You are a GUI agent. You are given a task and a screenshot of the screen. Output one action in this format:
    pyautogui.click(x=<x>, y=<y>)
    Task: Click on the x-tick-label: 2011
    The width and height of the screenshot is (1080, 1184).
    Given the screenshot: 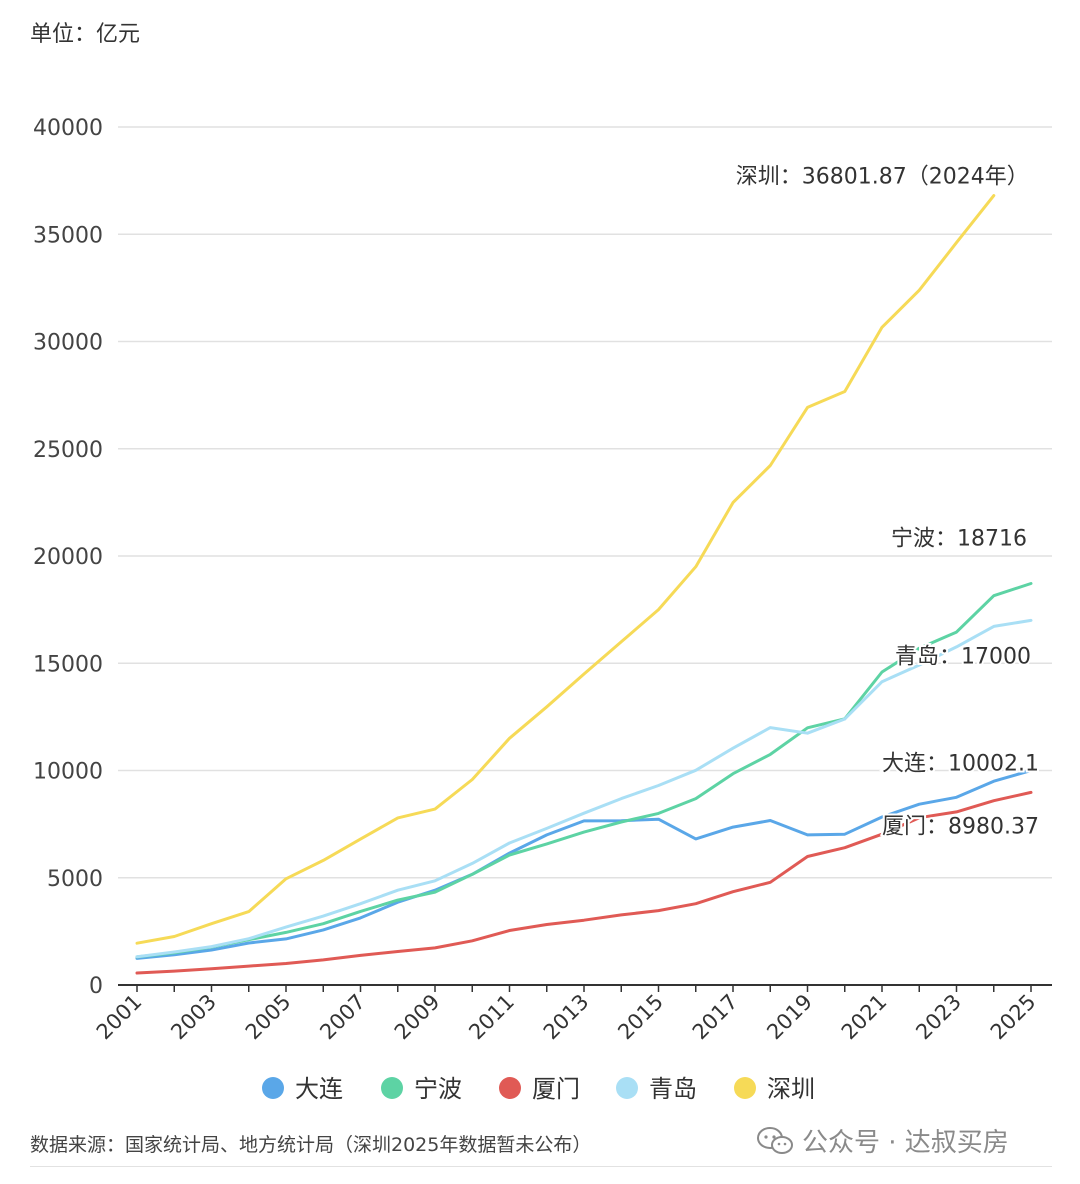 What is the action you would take?
    pyautogui.click(x=491, y=1017)
    